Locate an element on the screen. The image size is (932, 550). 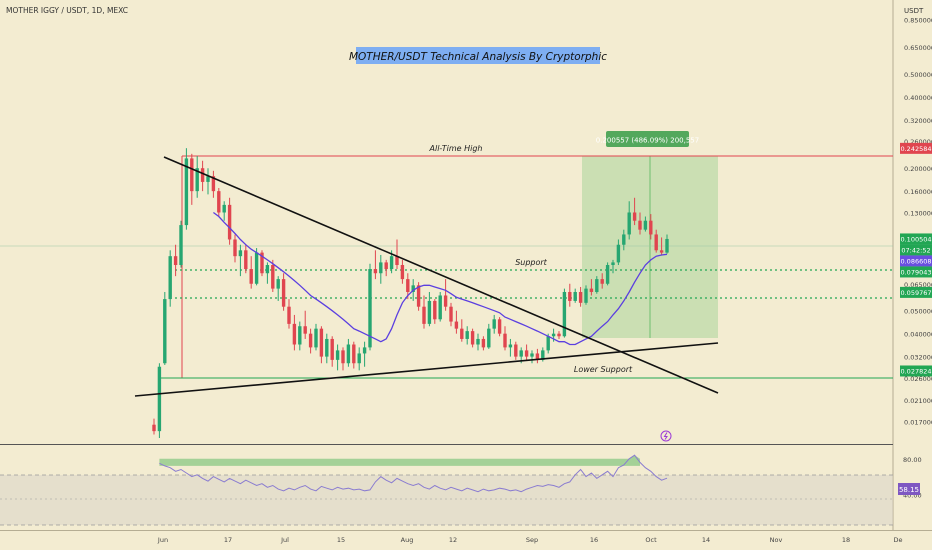
rsi-axis: 80.00 40.00 is located at coordinates (912, 478).